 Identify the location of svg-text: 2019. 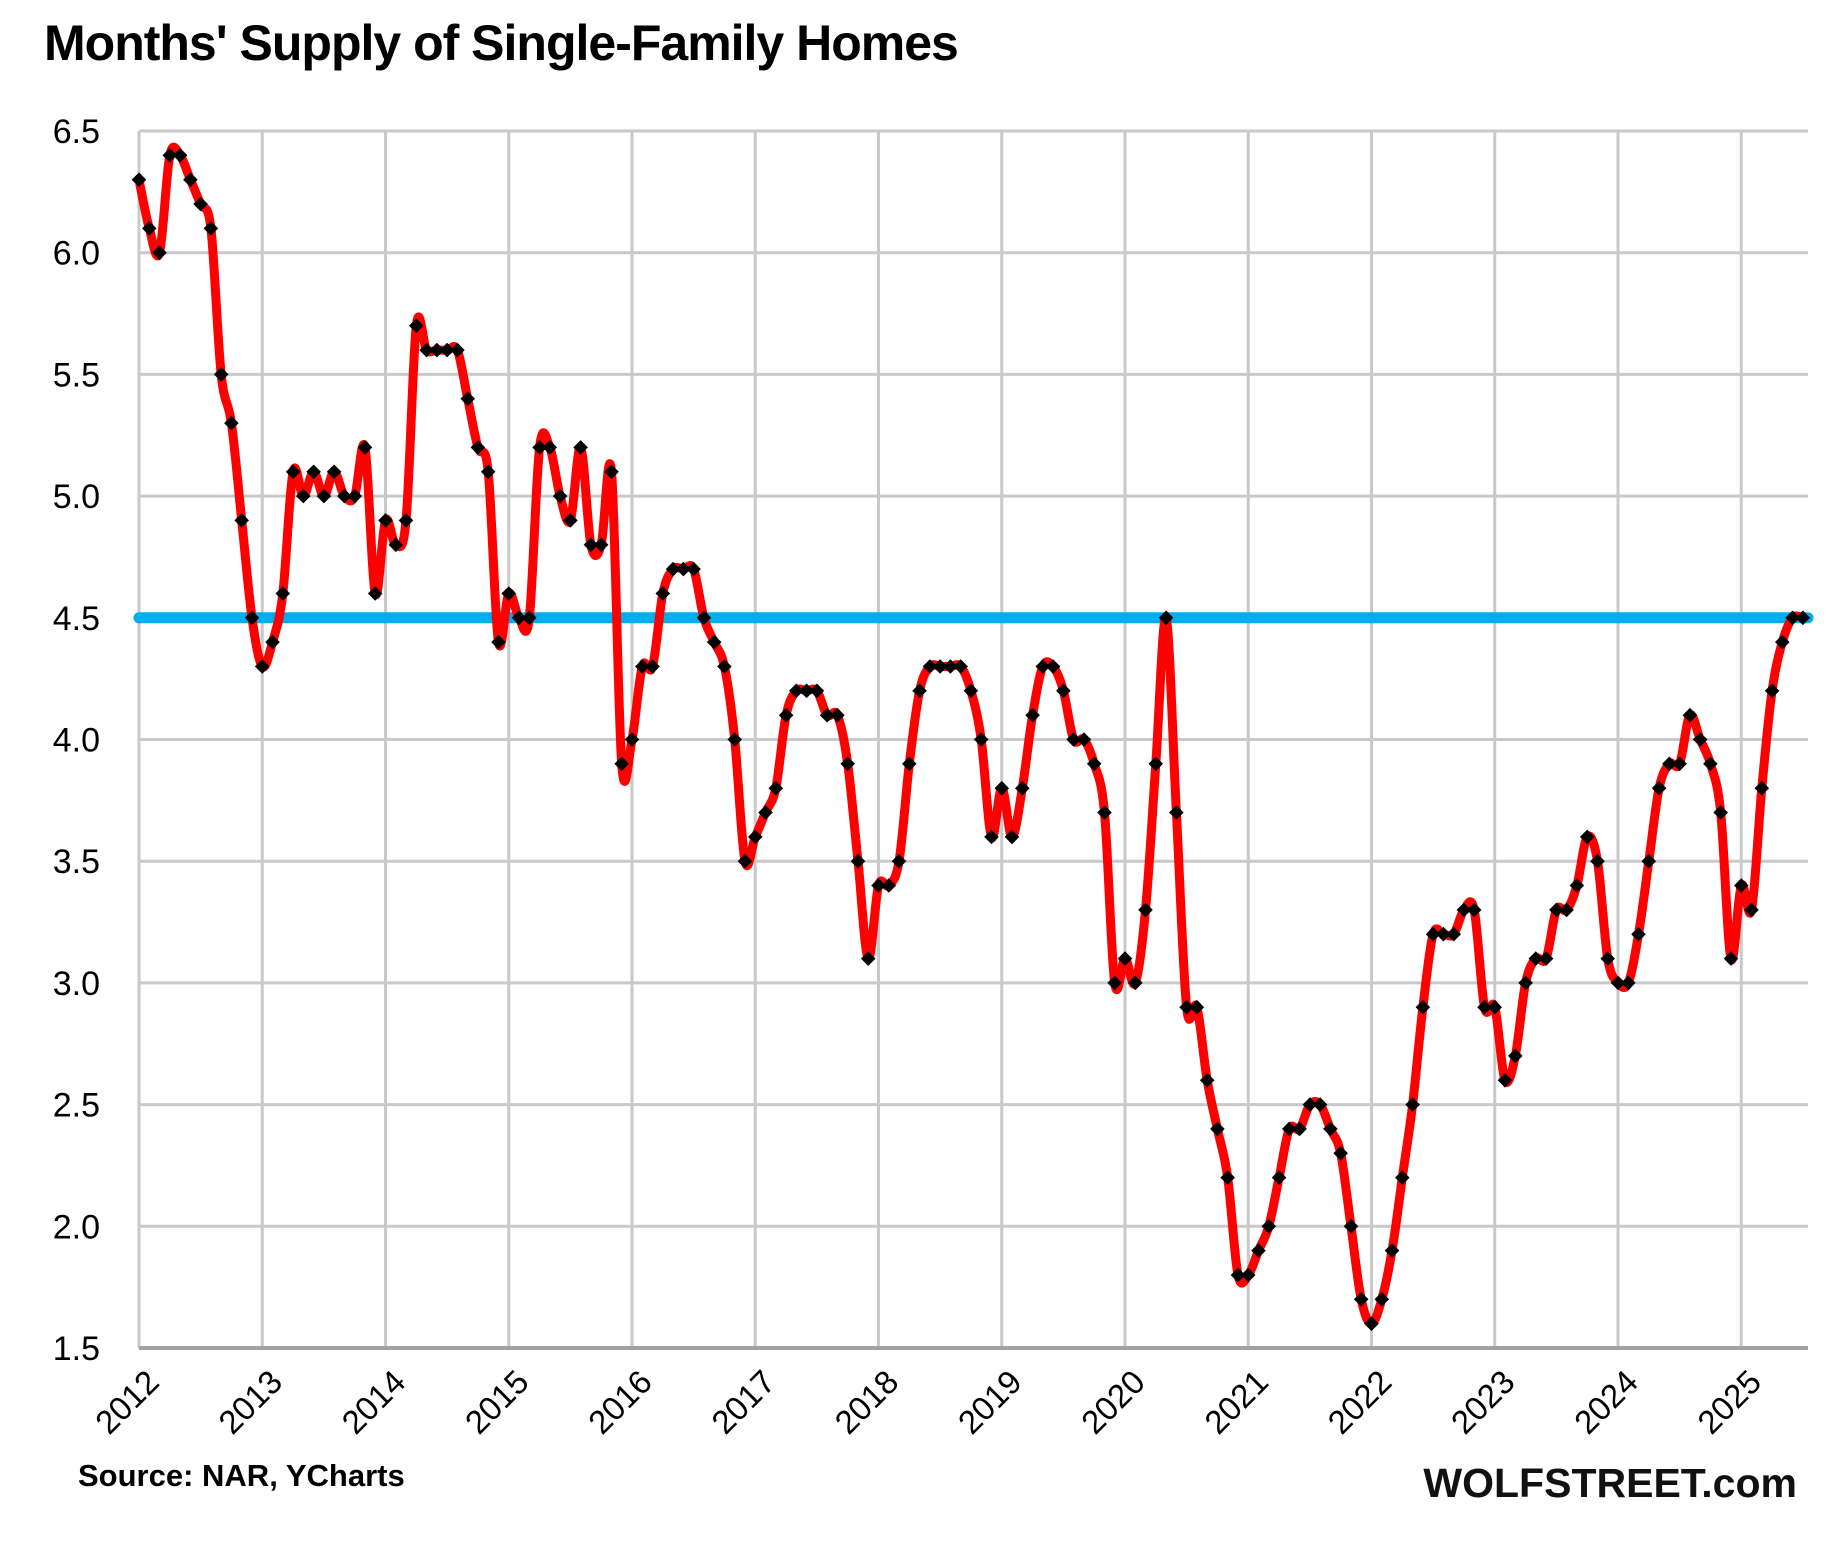
(990, 1402).